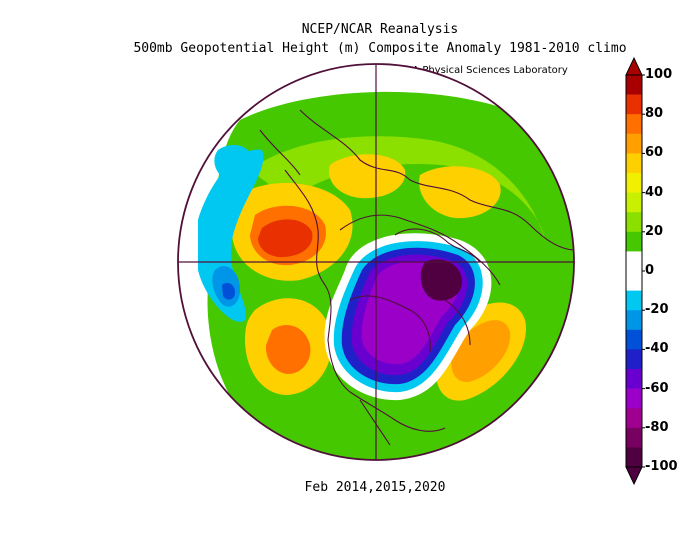  I want to click on anomaly-lobe-southwest-orange, so click(288, 350).